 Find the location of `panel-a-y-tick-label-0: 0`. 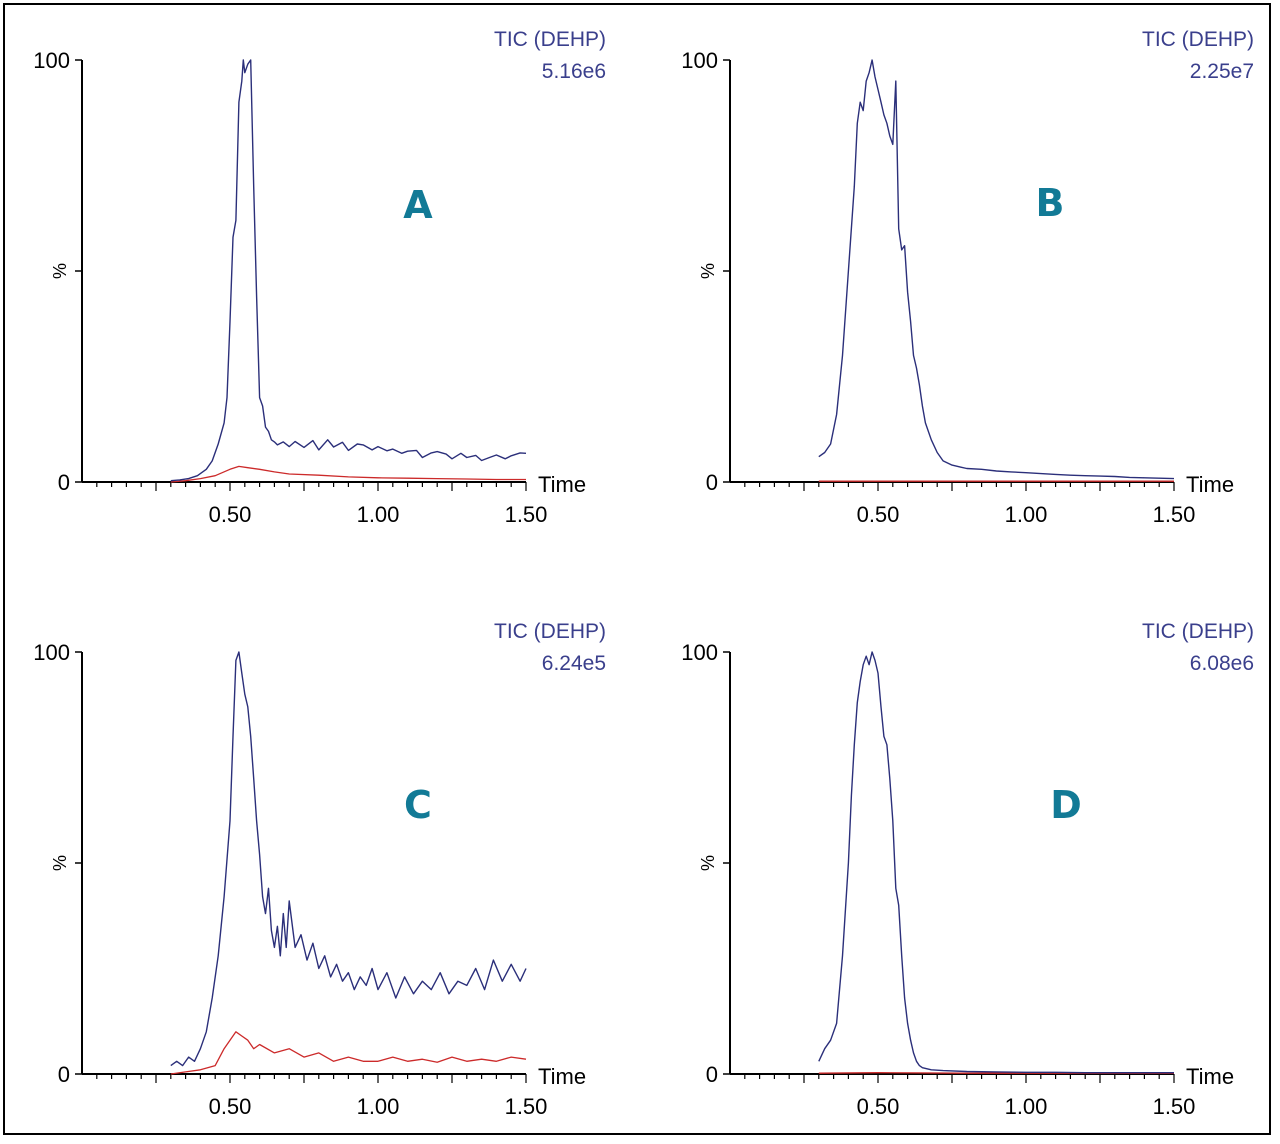

panel-a-y-tick-label-0: 0 is located at coordinates (64, 482).